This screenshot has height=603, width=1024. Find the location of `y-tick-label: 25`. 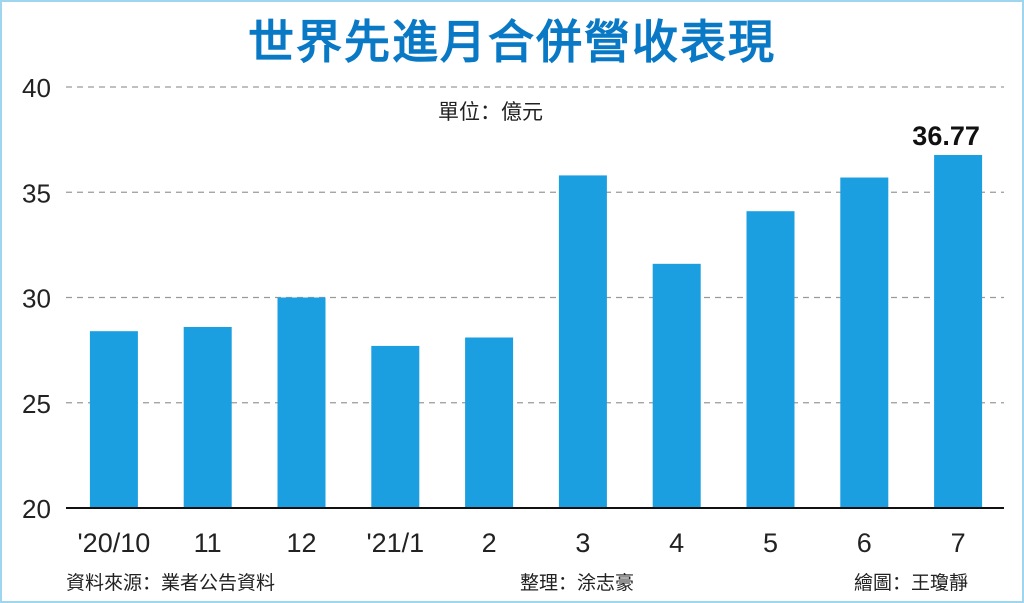

y-tick-label: 25 is located at coordinates (36, 404).